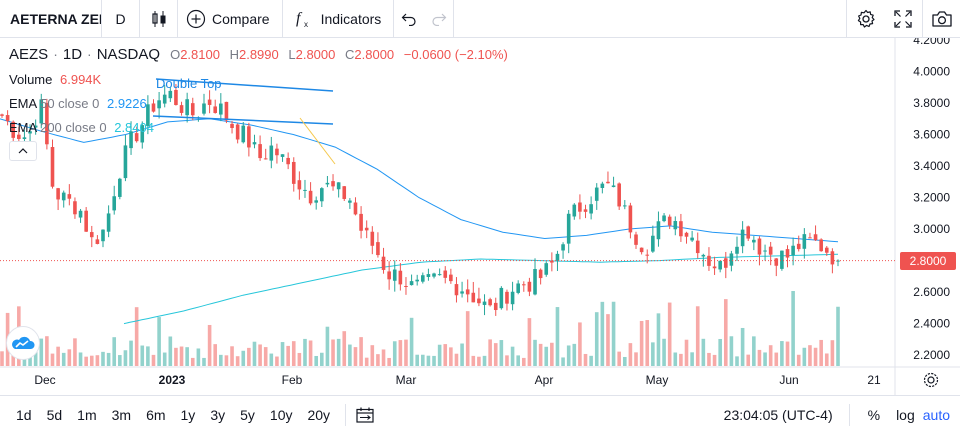 The image size is (960, 433). What do you see at coordinates (244, 121) in the screenshot?
I see `double-top-drawing` at bounding box center [244, 121].